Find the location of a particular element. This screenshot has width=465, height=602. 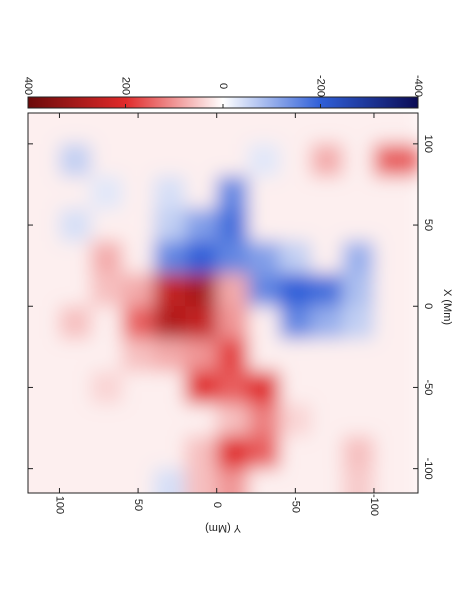

colorbar-tick-label: 400 is located at coordinates (28, 86).